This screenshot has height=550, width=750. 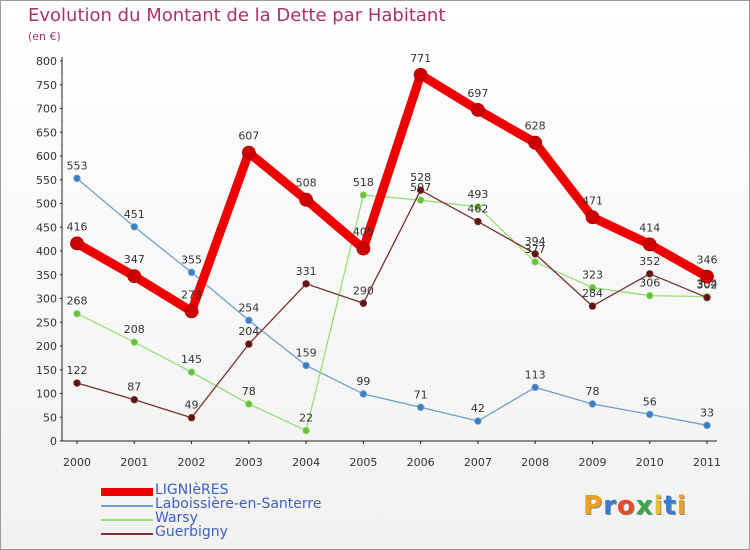 I want to click on data-label: 323, so click(x=592, y=275).